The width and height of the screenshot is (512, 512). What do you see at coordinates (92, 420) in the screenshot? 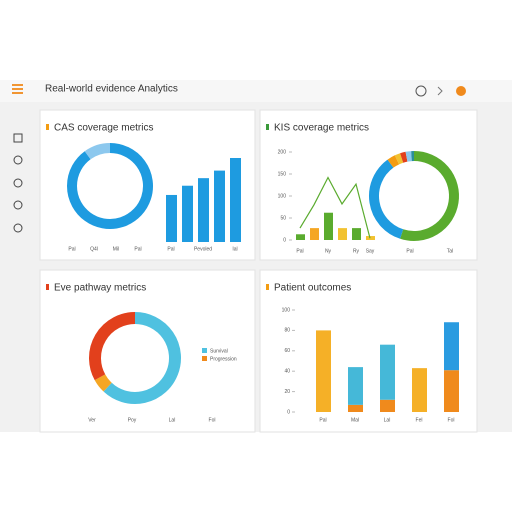
I see `axis-label: Ver` at bounding box center [92, 420].